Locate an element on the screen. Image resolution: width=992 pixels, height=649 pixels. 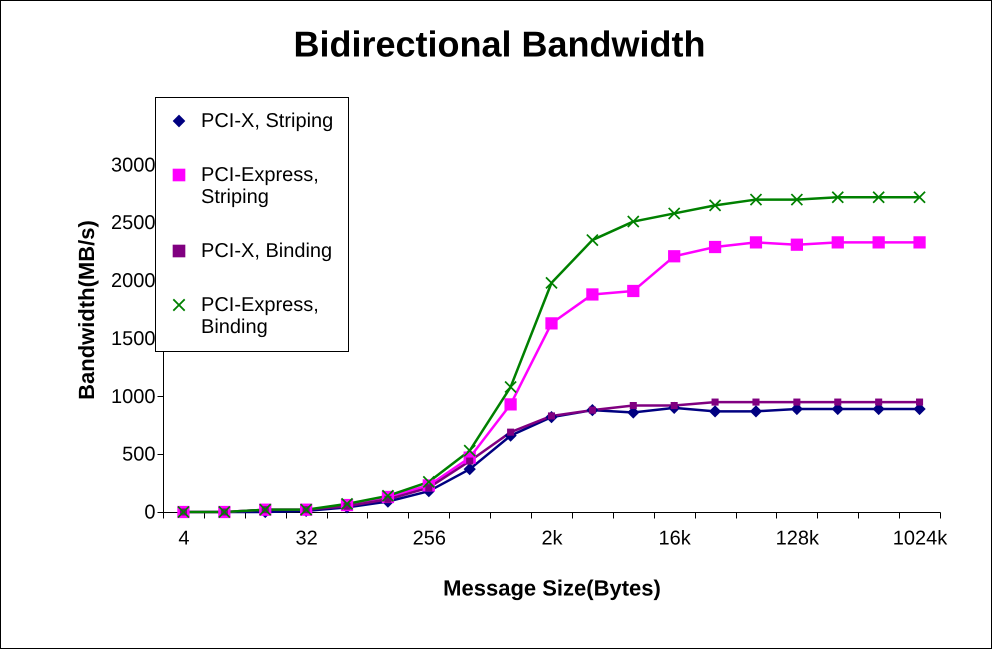
legend-label: PCI-X, Binding is located at coordinates (266, 251).